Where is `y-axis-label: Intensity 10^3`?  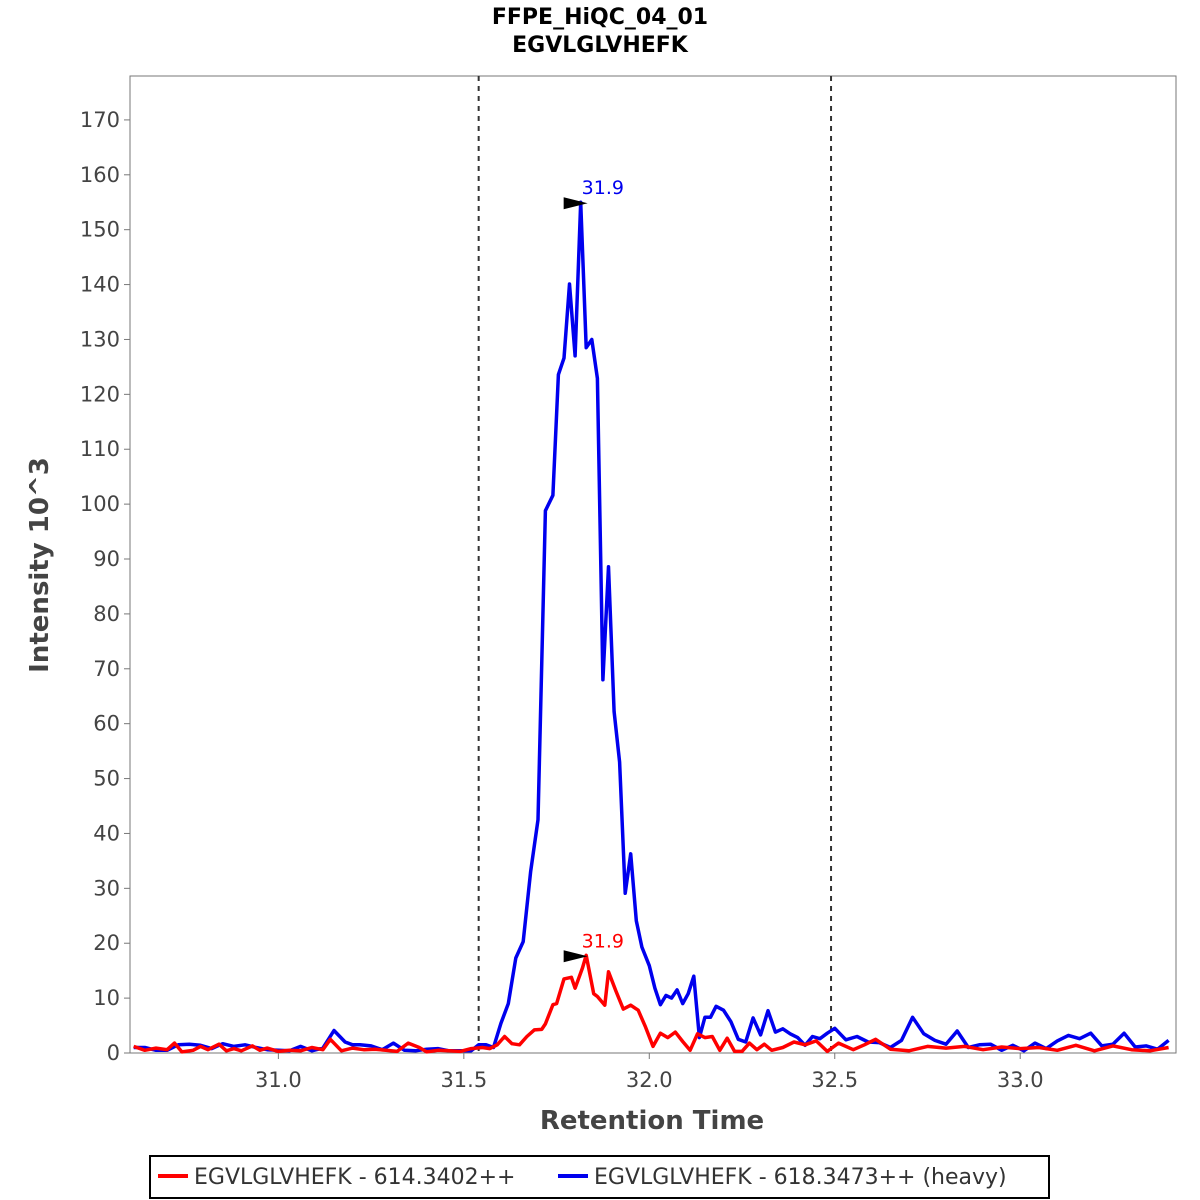
y-axis-label: Intensity 10^3 is located at coordinates (40, 565).